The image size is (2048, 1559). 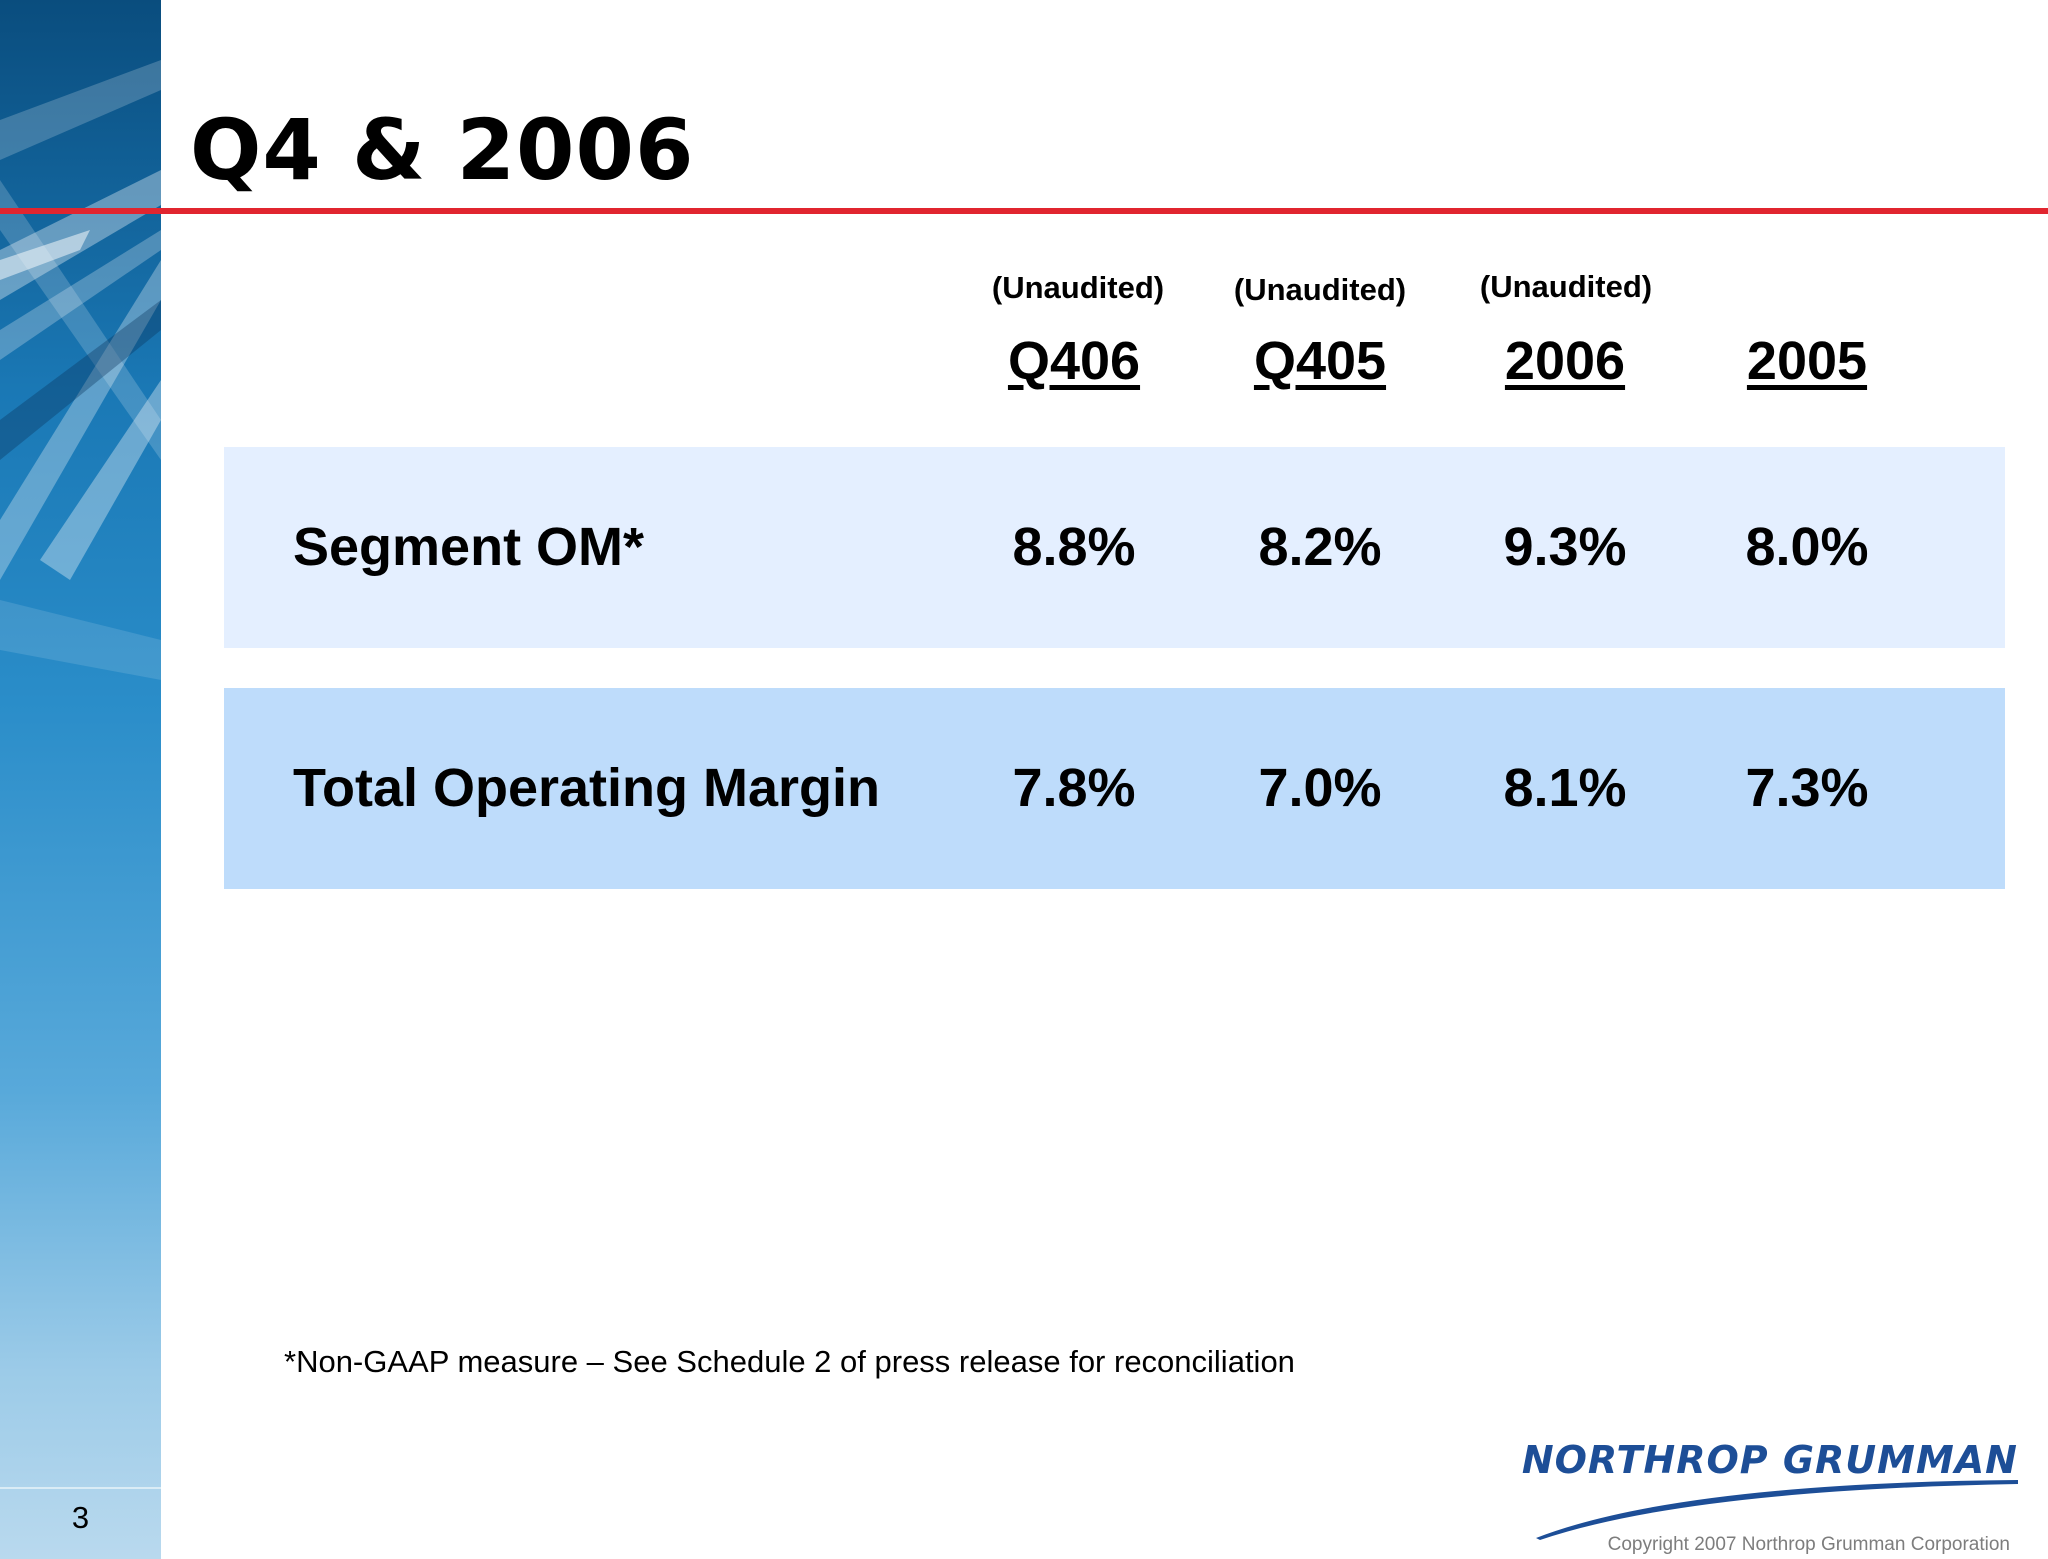 What do you see at coordinates (442, 150) in the screenshot?
I see `slide-title: Q4 & 2006` at bounding box center [442, 150].